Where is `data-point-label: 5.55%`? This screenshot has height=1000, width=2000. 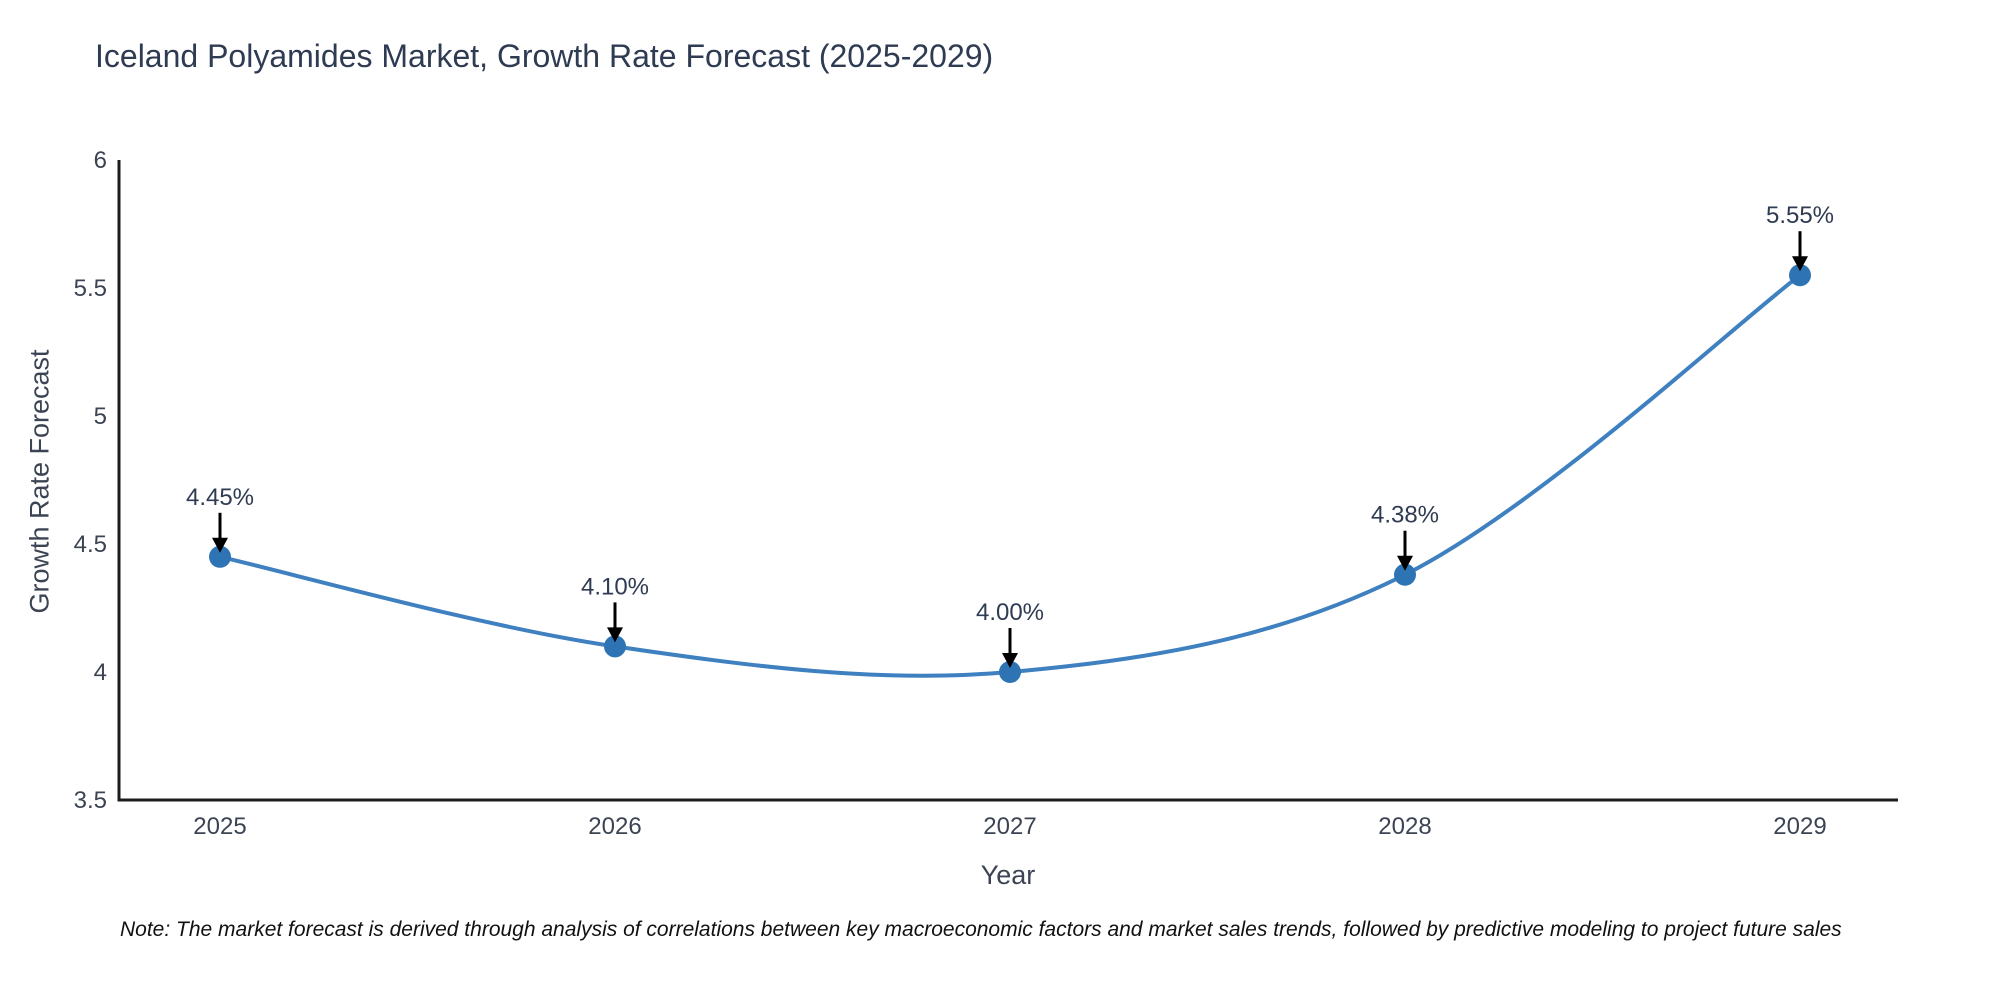 data-point-label: 5.55% is located at coordinates (1800, 215).